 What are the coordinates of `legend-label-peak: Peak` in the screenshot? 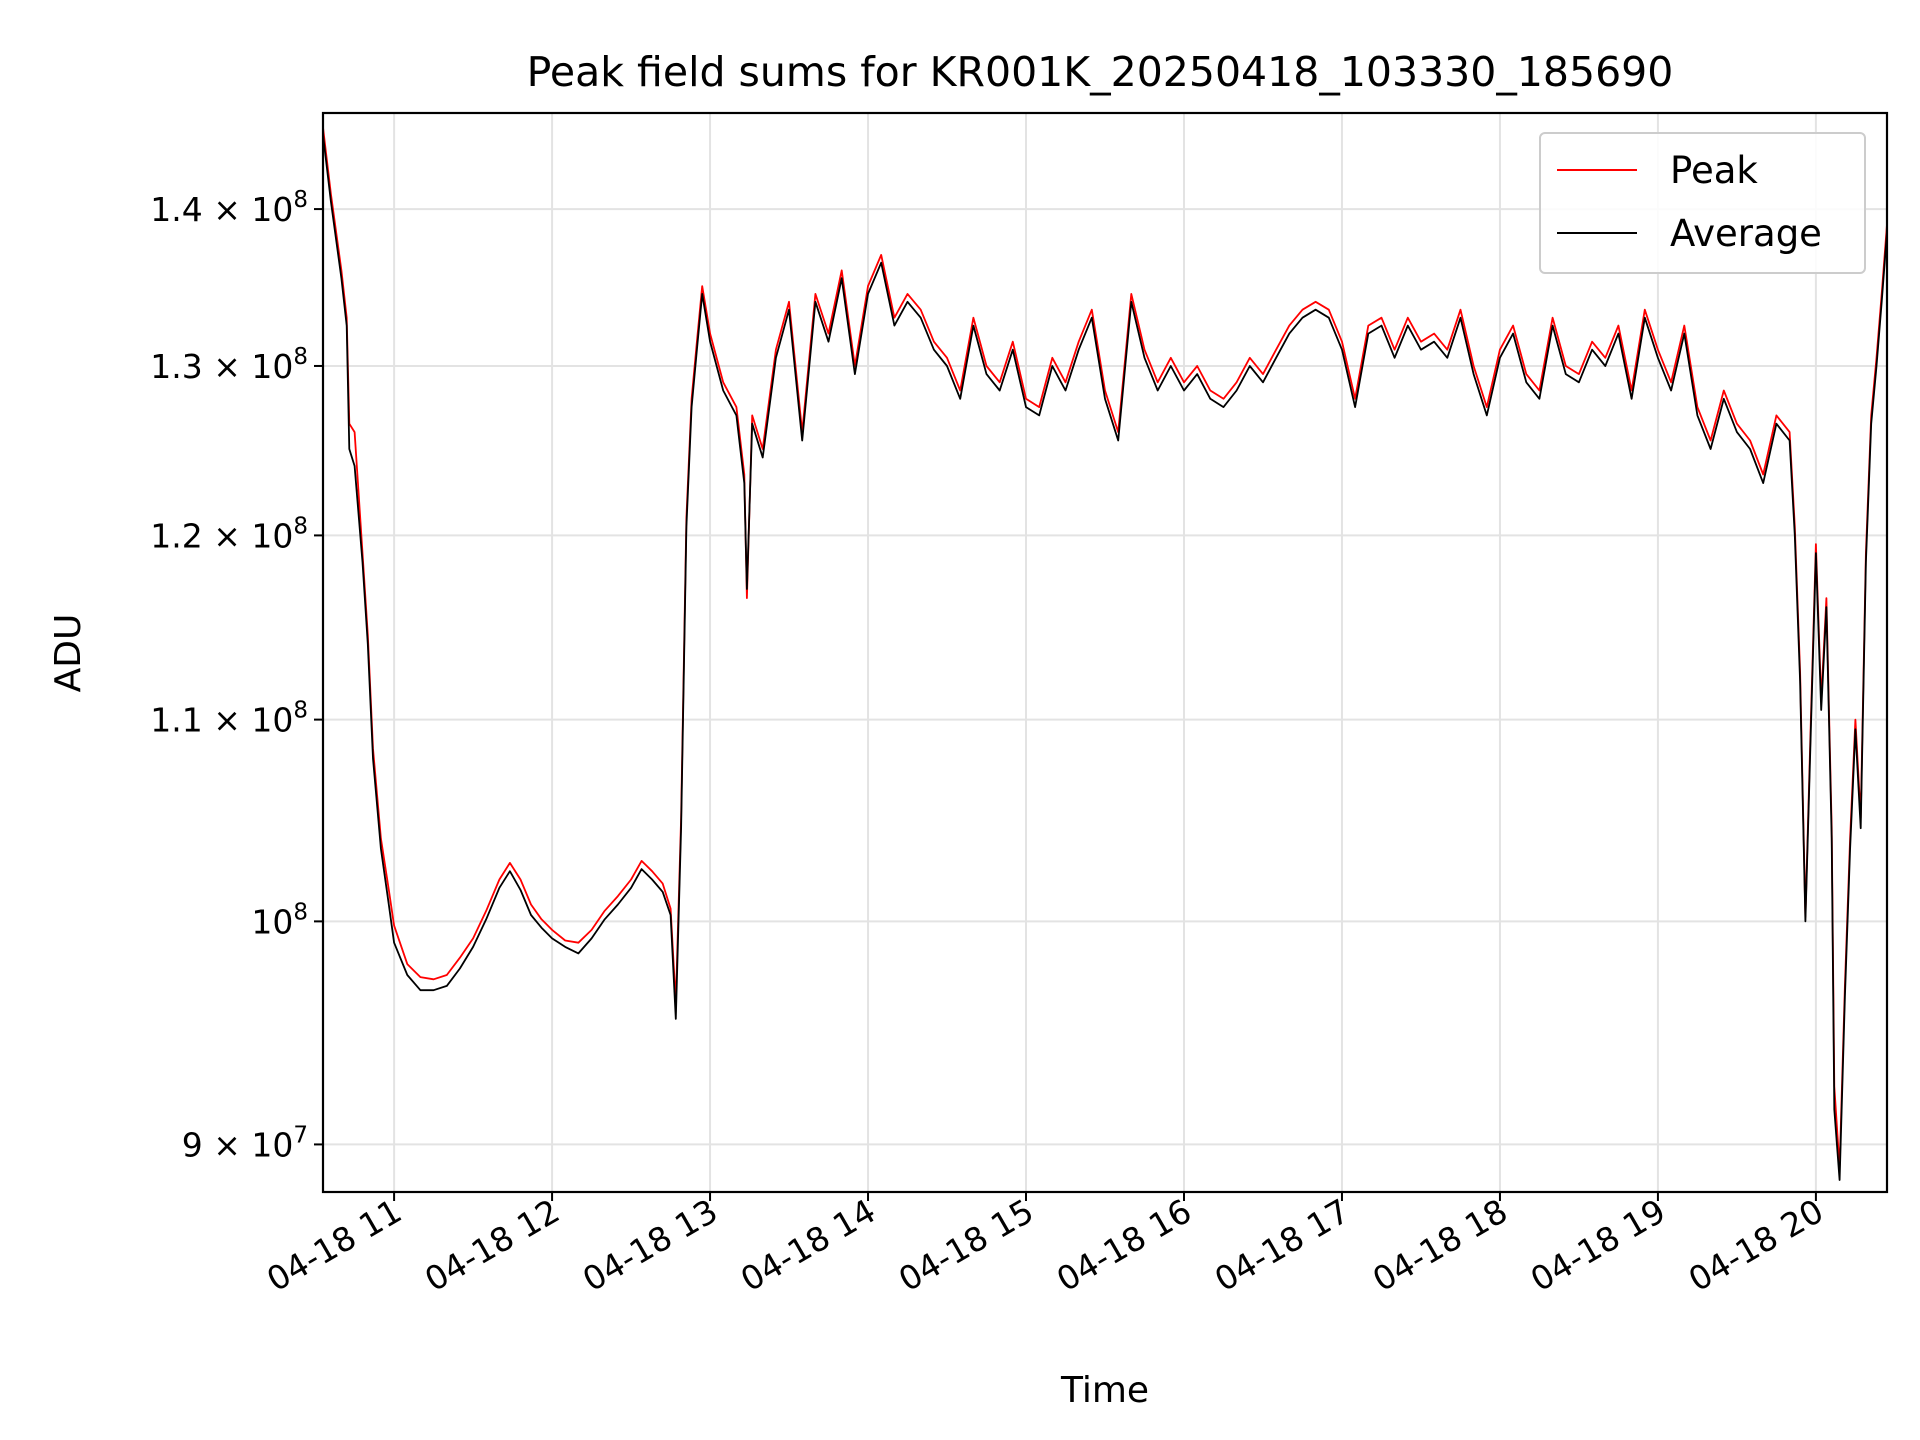 It's located at (1714, 170).